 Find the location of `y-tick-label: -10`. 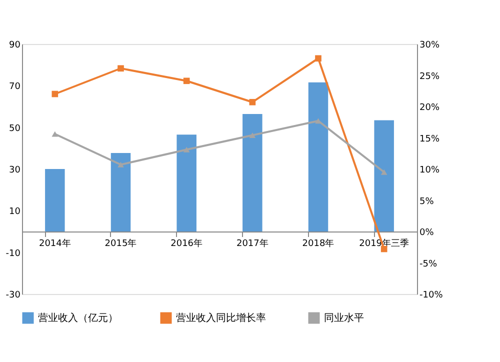

y-tick-label: -10 is located at coordinates (13, 253).